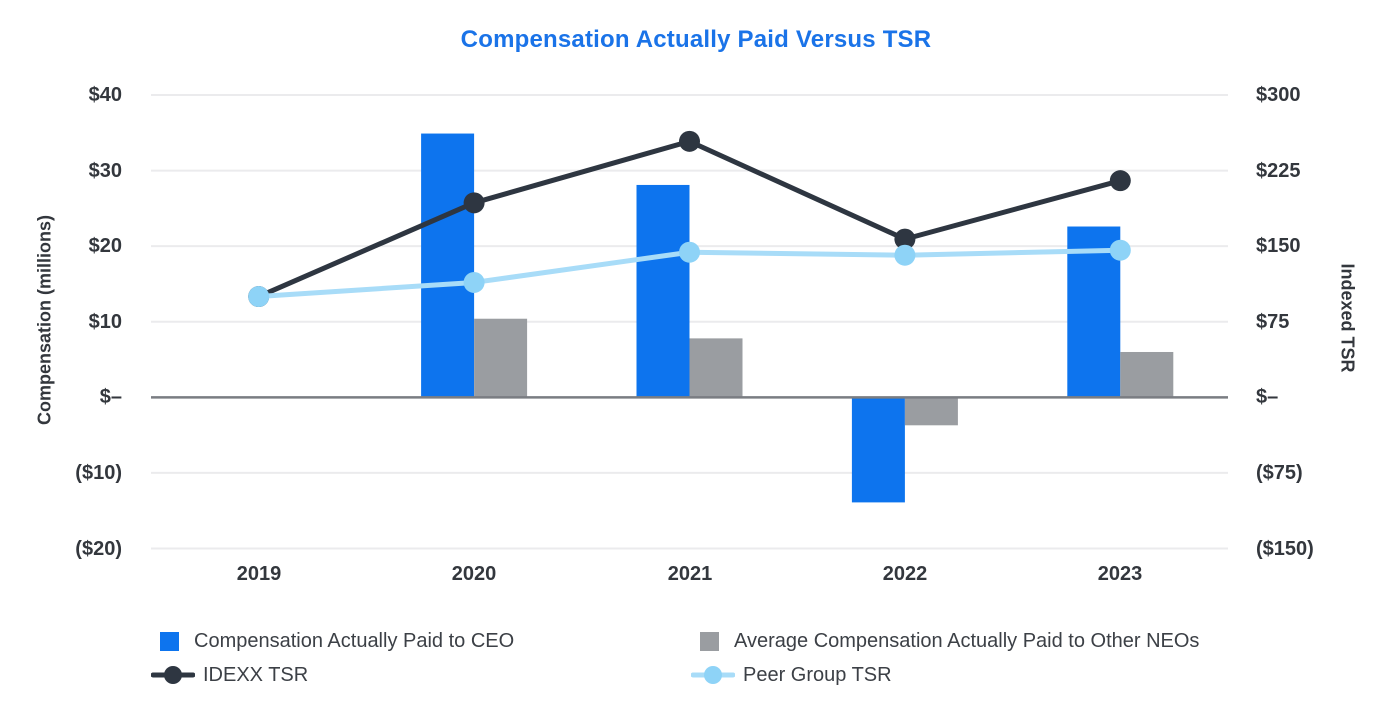  Describe the element at coordinates (905, 574) in the screenshot. I see `x-axis-tick-label: 2022` at that location.